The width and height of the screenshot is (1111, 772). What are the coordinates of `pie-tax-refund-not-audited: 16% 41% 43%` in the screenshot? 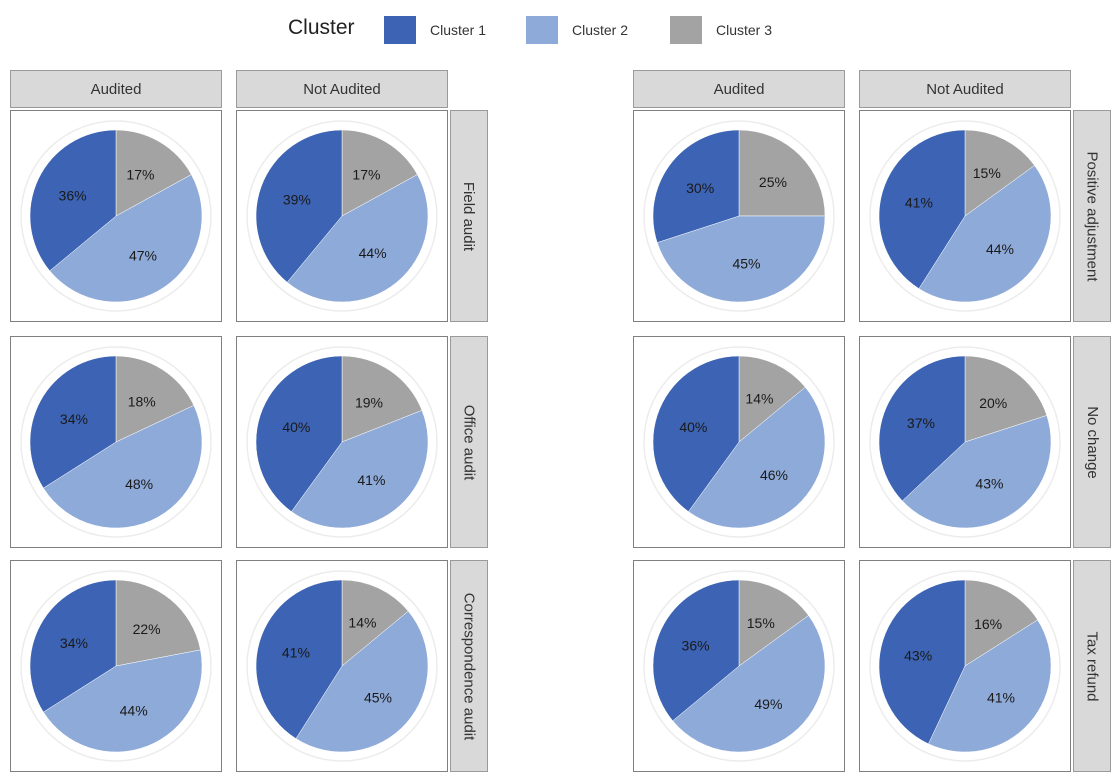 It's located at (965, 666).